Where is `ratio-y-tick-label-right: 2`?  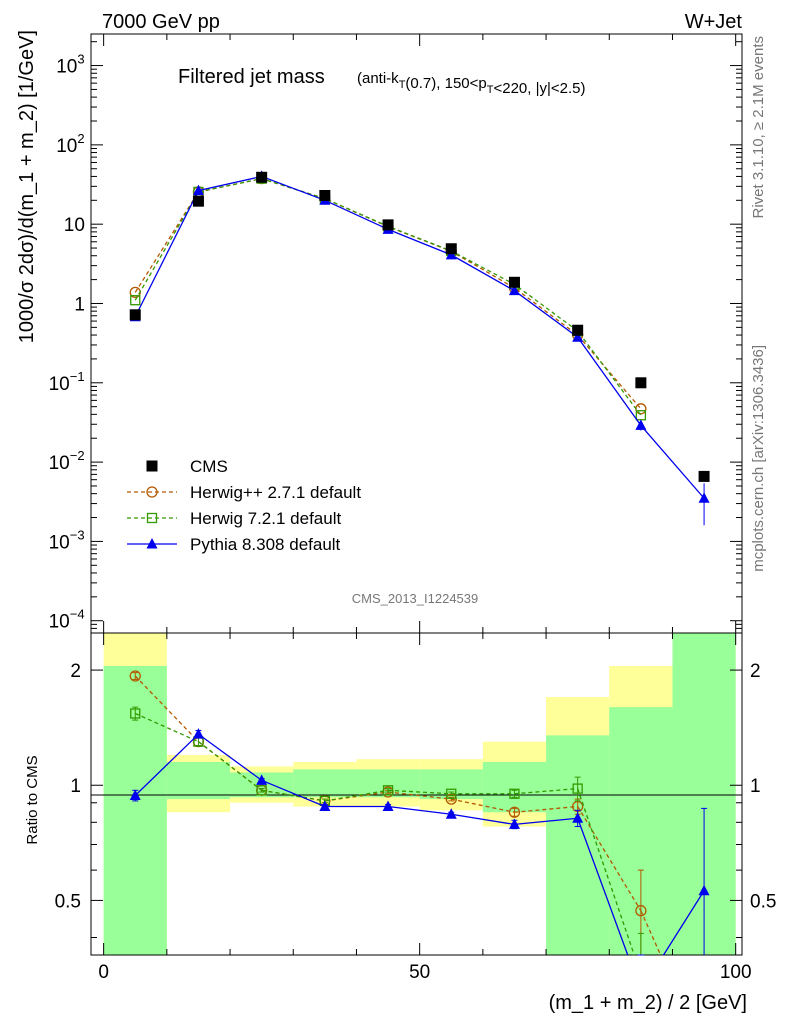
ratio-y-tick-label-right: 2 is located at coordinates (755, 671).